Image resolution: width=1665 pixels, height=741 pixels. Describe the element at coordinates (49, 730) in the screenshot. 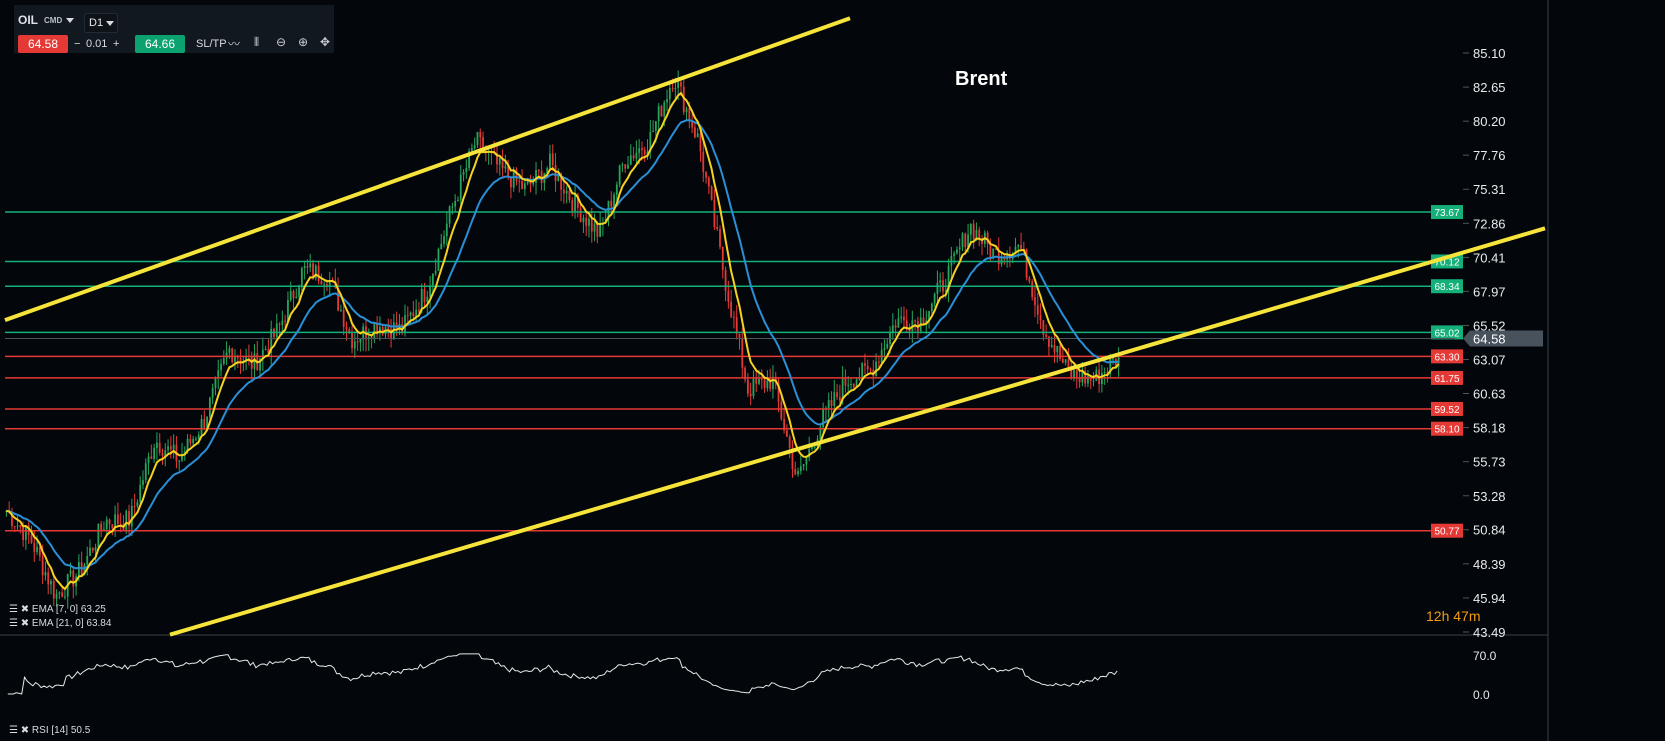

I see `rsi-legend: ☰ ✖ RSI [14] 50.5` at that location.